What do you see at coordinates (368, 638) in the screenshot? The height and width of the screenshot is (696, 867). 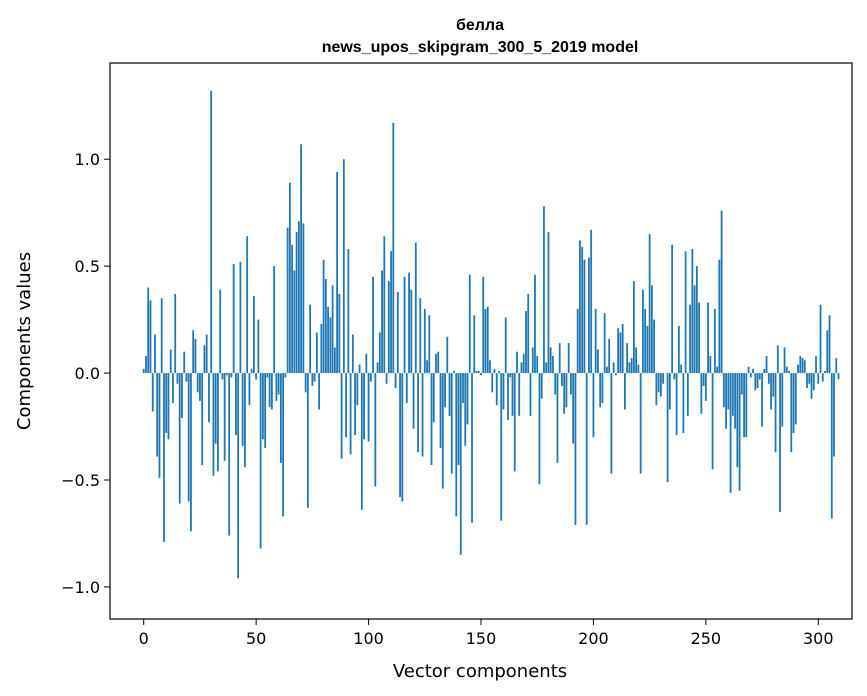 I see `x-tick-label: 100` at bounding box center [368, 638].